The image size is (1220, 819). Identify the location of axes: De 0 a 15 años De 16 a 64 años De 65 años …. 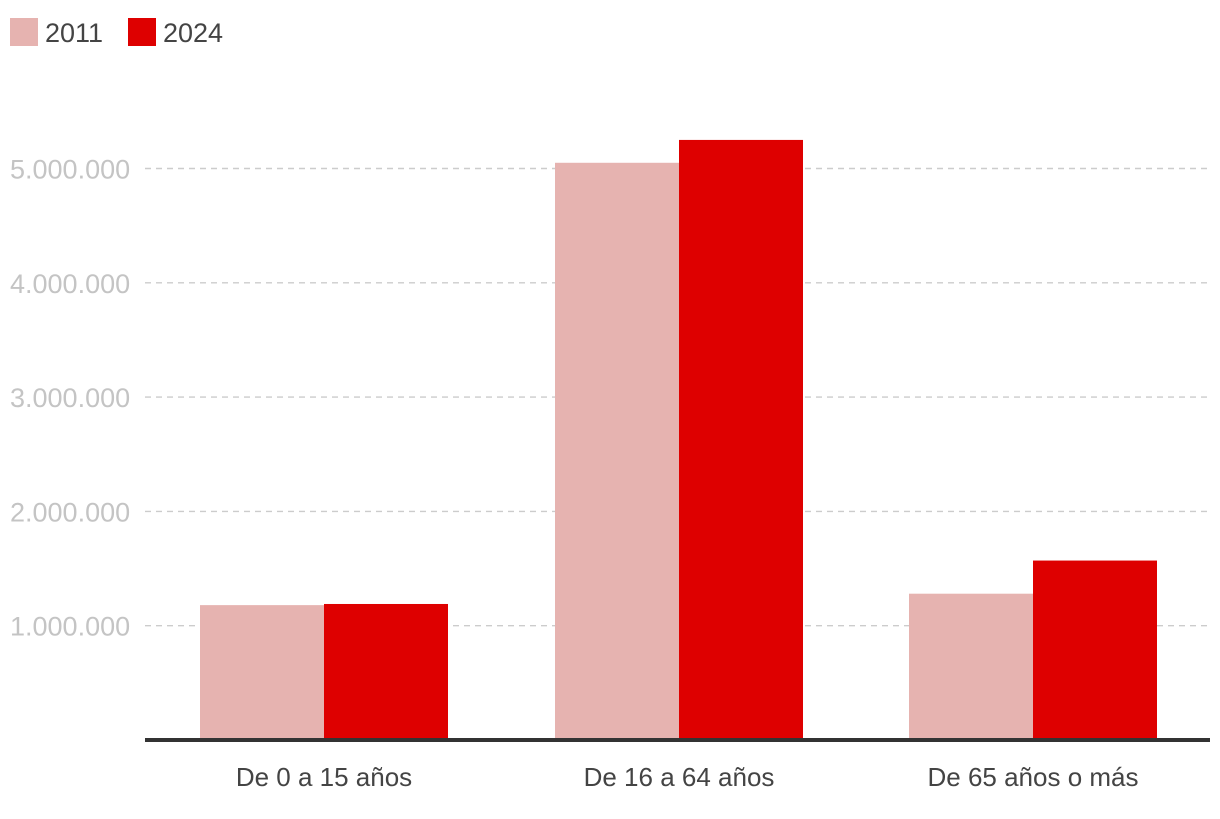
(677, 765).